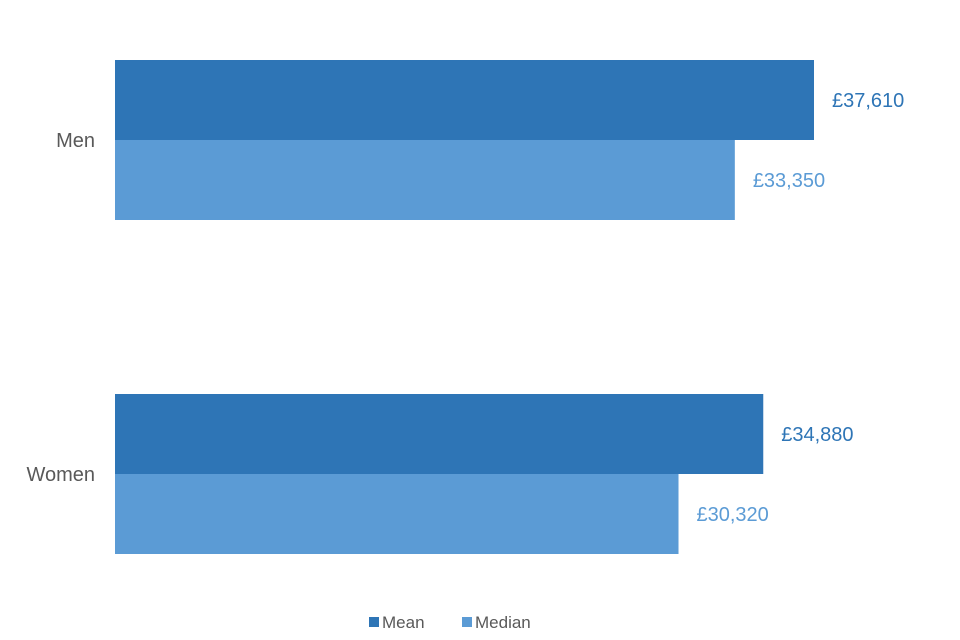  Describe the element at coordinates (450, 622) in the screenshot. I see `legend: Mean Median` at that location.